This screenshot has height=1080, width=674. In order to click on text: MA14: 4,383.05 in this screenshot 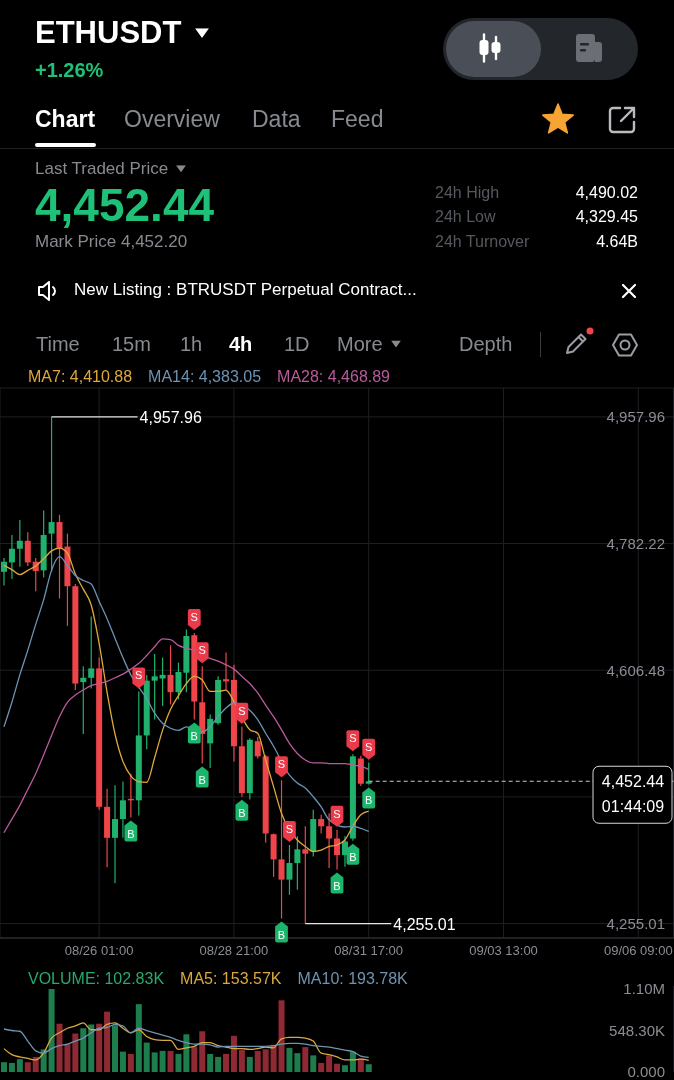, I will do `click(205, 377)`.